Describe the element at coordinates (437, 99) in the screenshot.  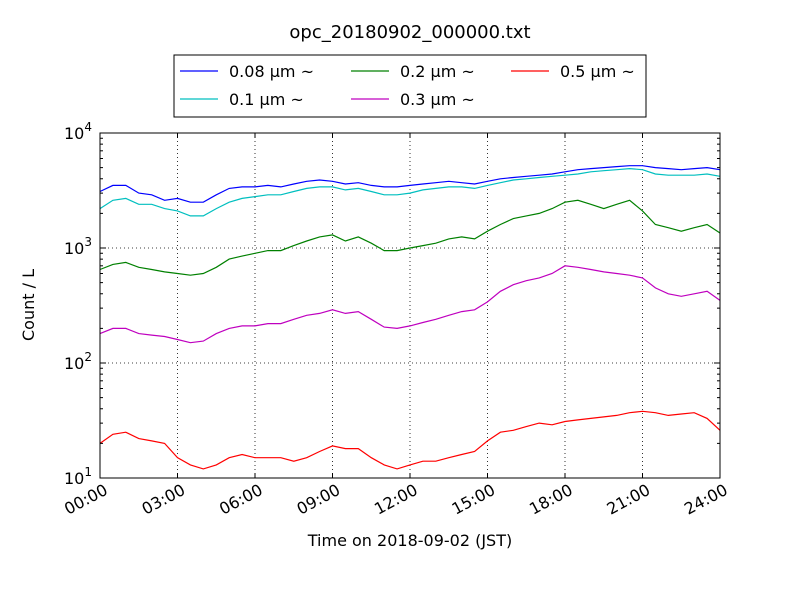
I see `legend-label-4: 0.3 μm ~` at that location.